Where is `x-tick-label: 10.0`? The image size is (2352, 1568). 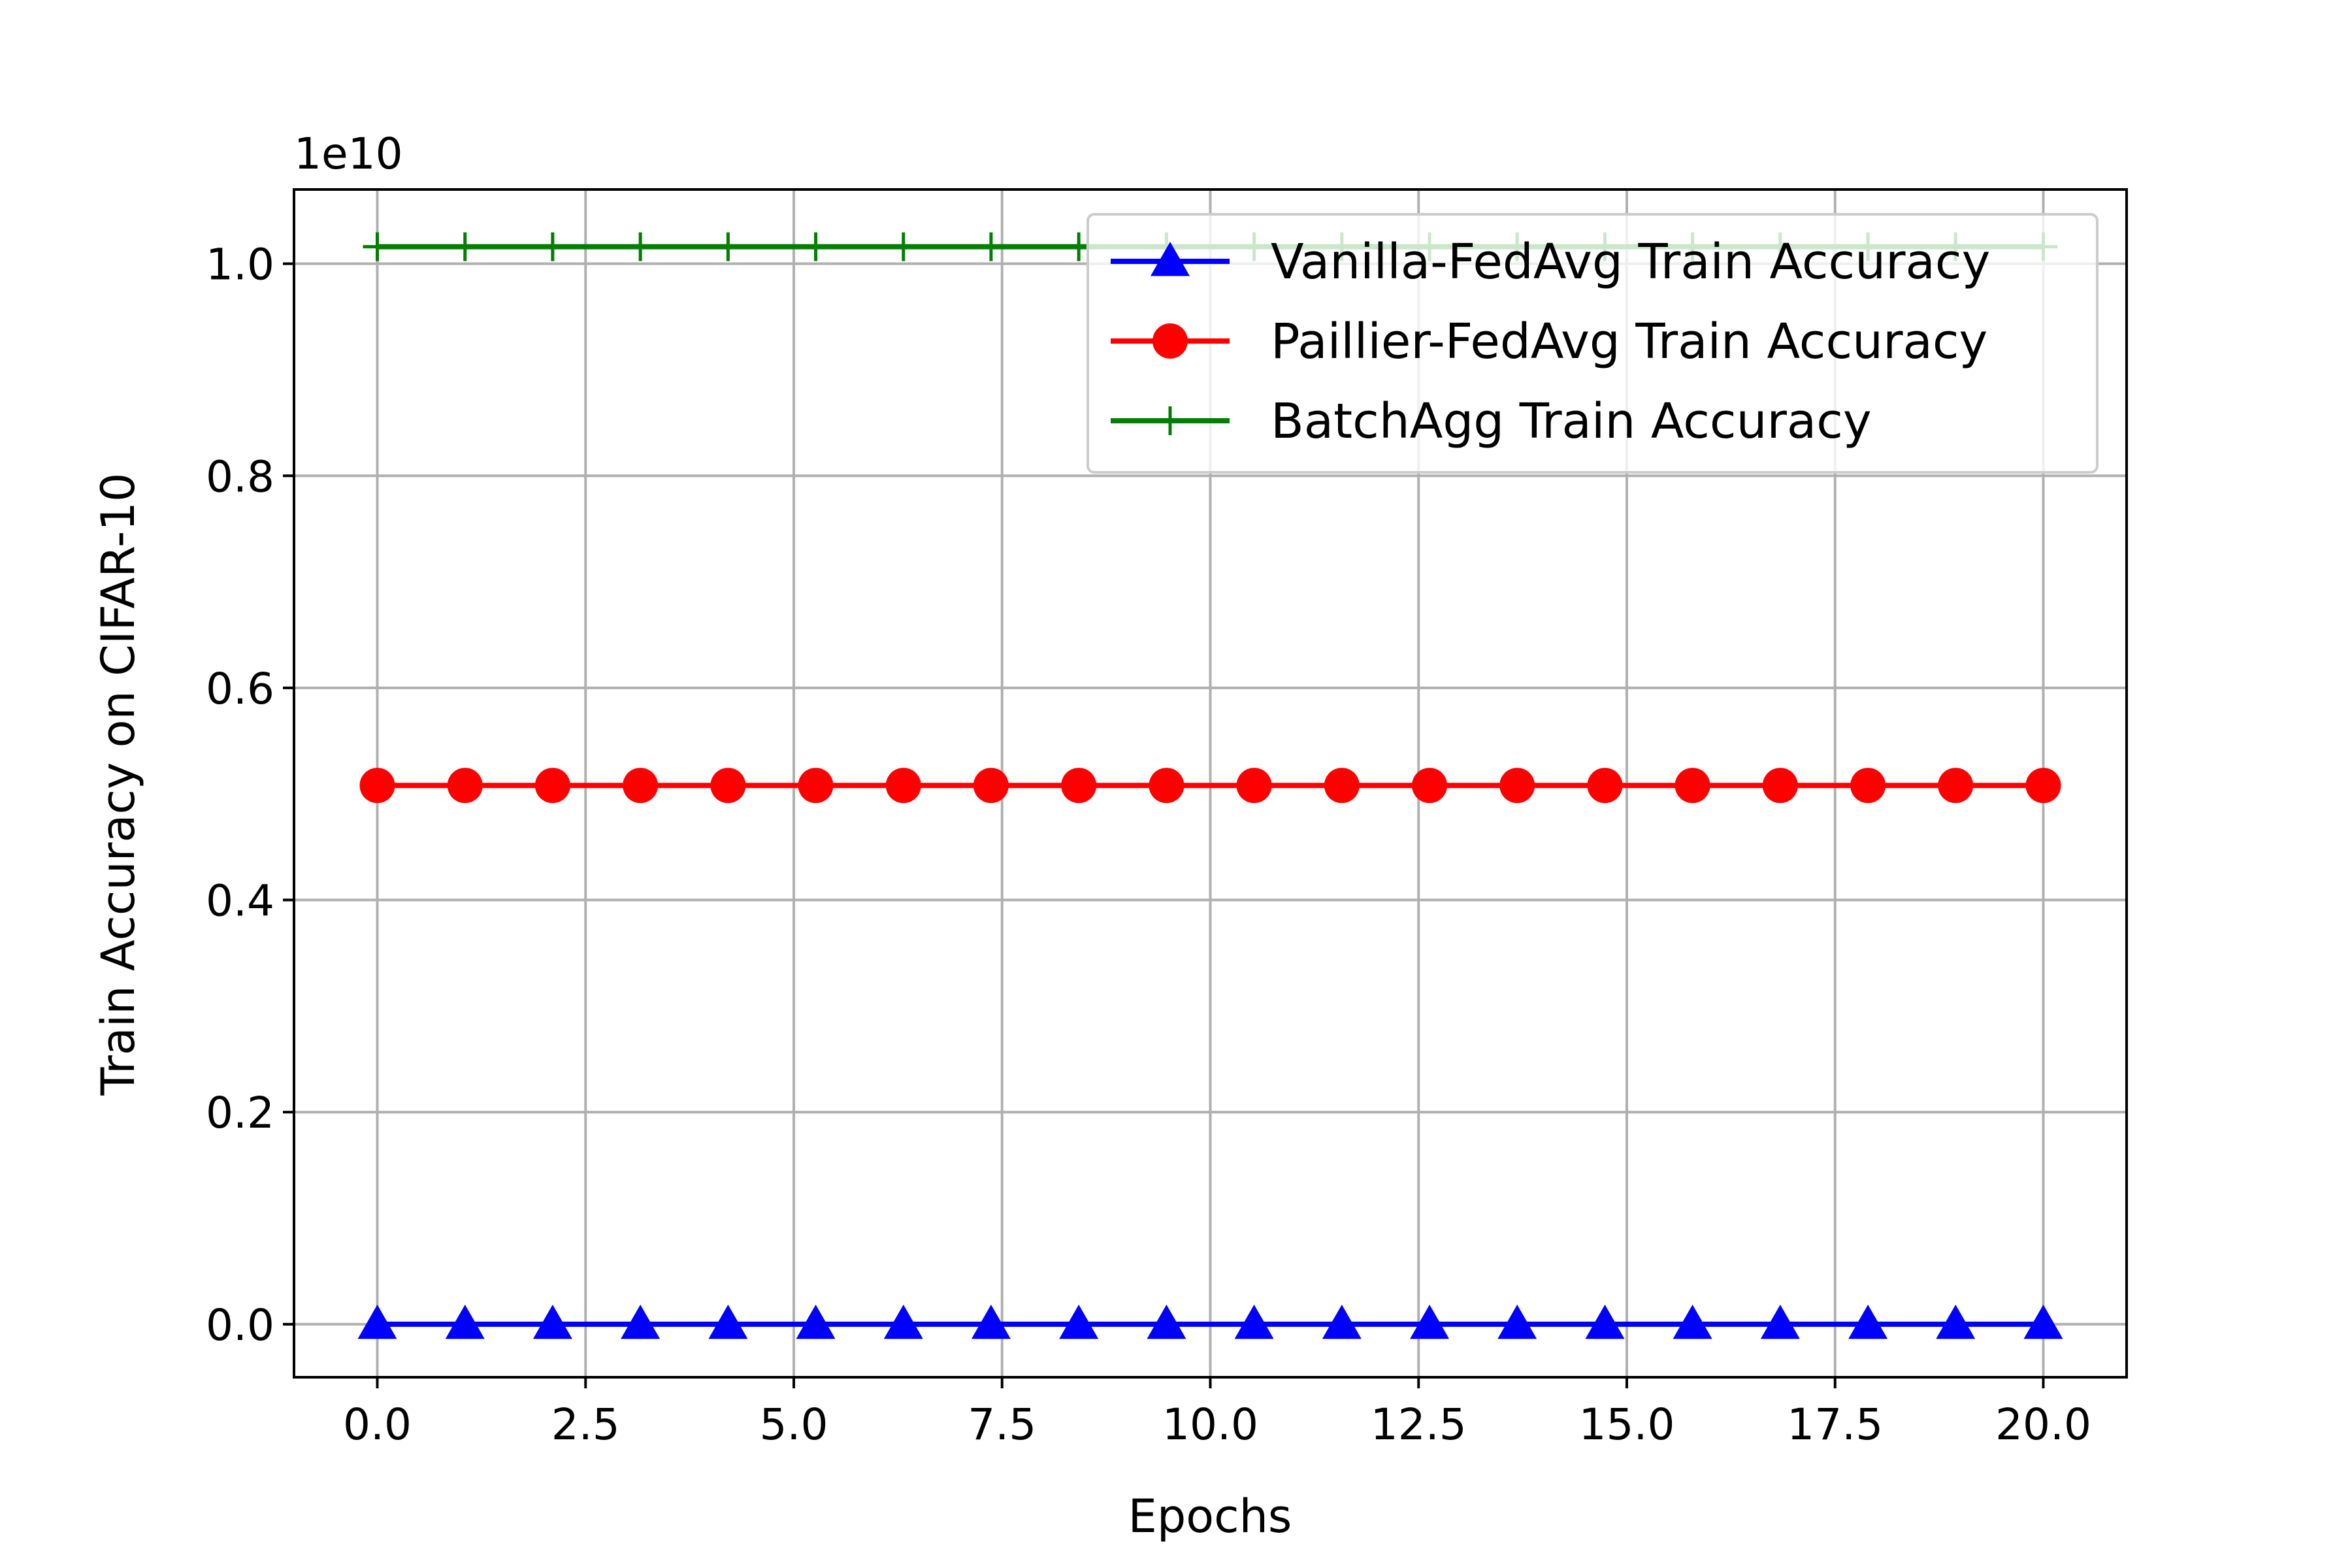 x-tick-label: 10.0 is located at coordinates (1210, 1424).